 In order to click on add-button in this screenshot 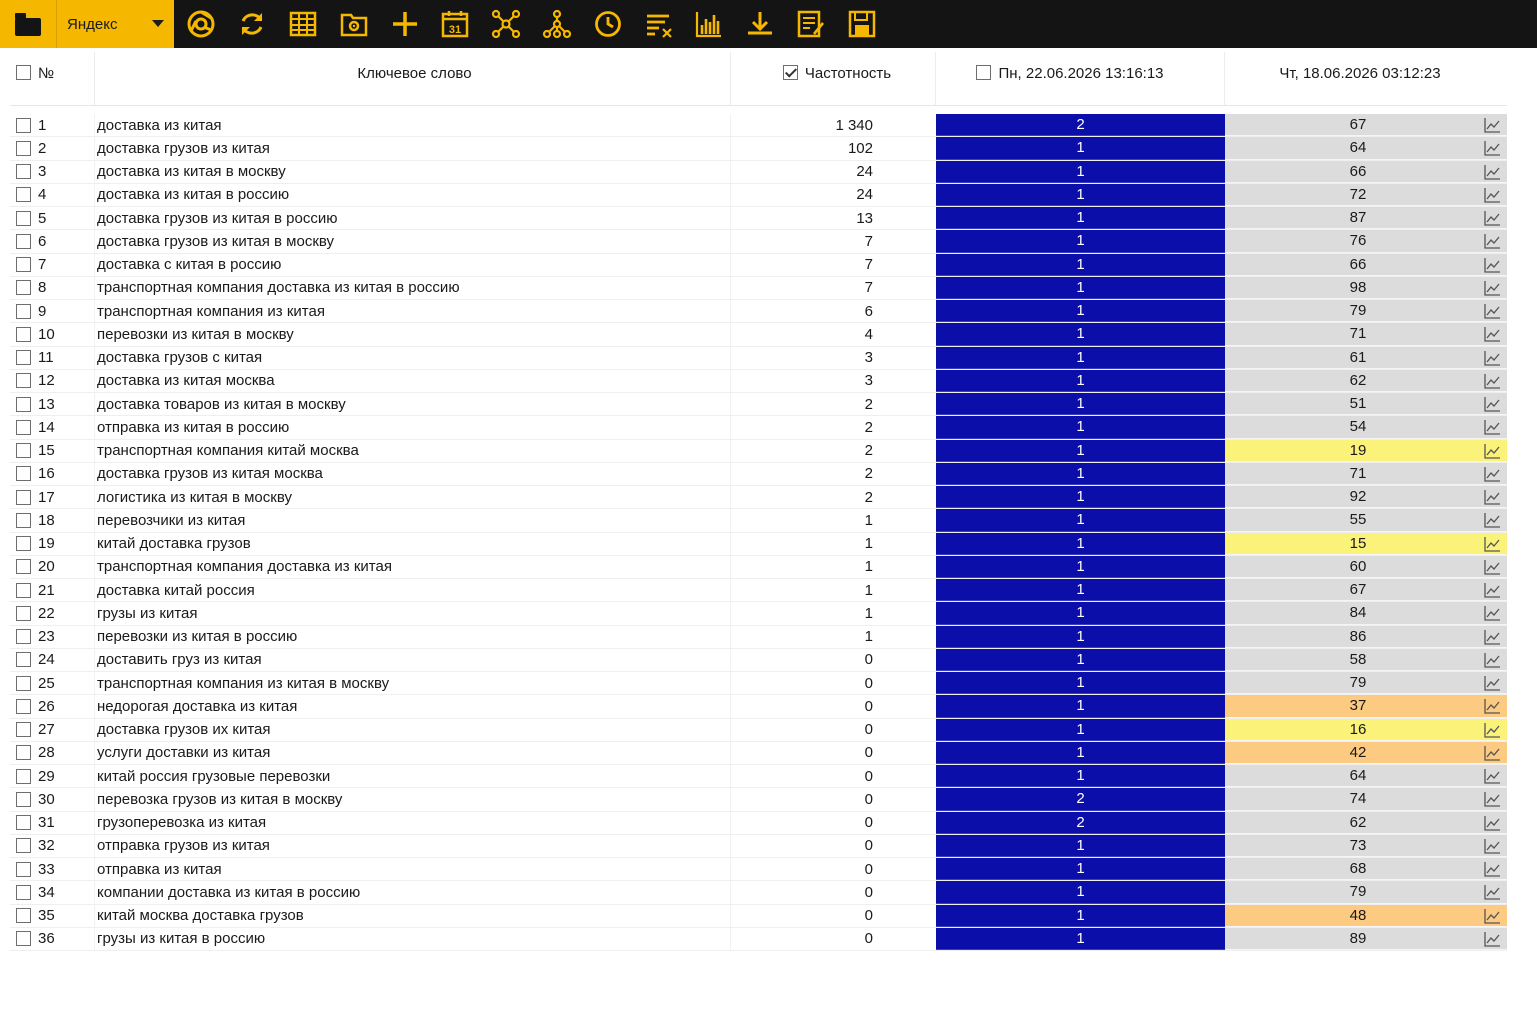, I will do `click(404, 24)`.